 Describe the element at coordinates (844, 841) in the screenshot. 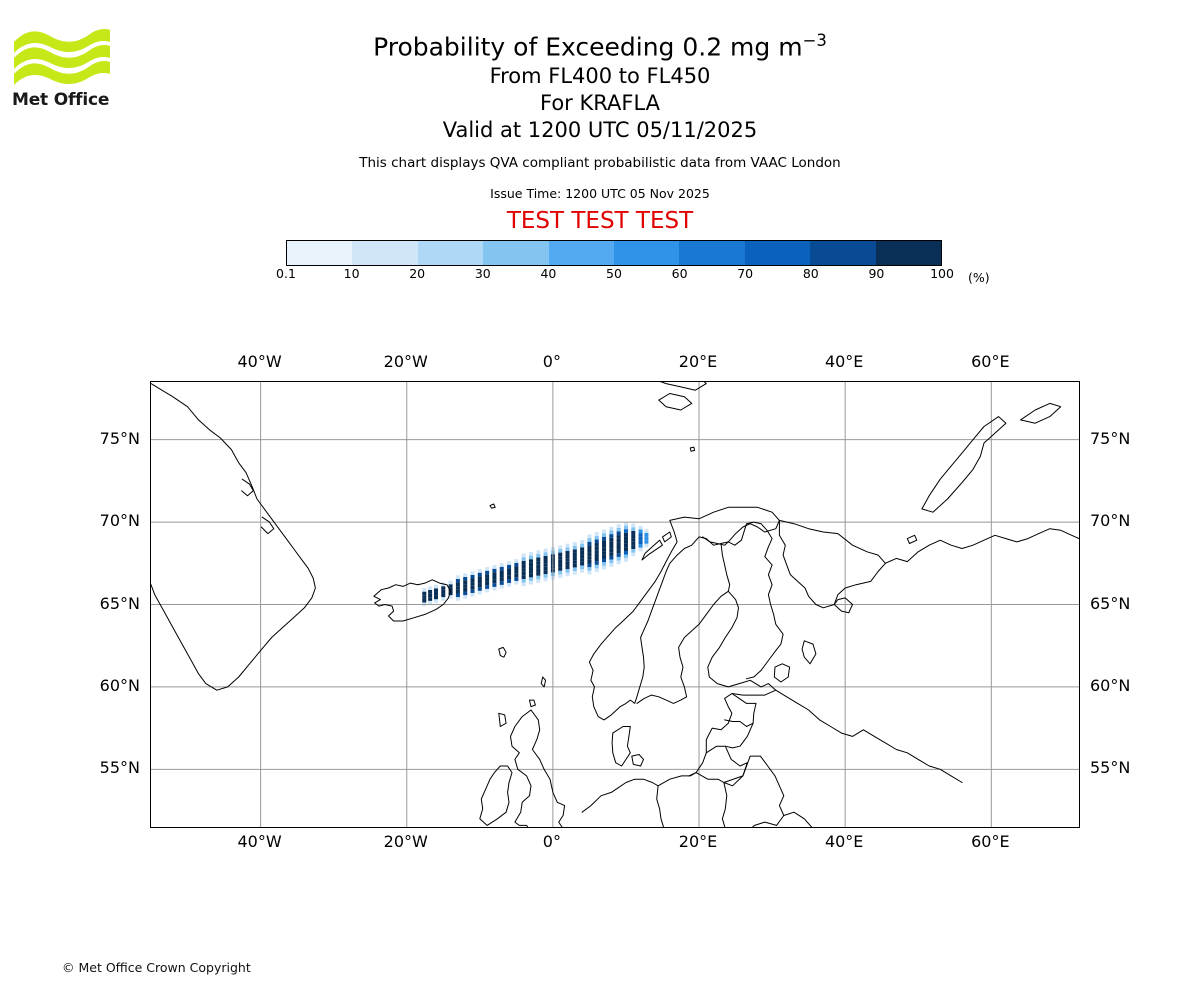

I see `lon-label-bottom-4: 40°E` at that location.